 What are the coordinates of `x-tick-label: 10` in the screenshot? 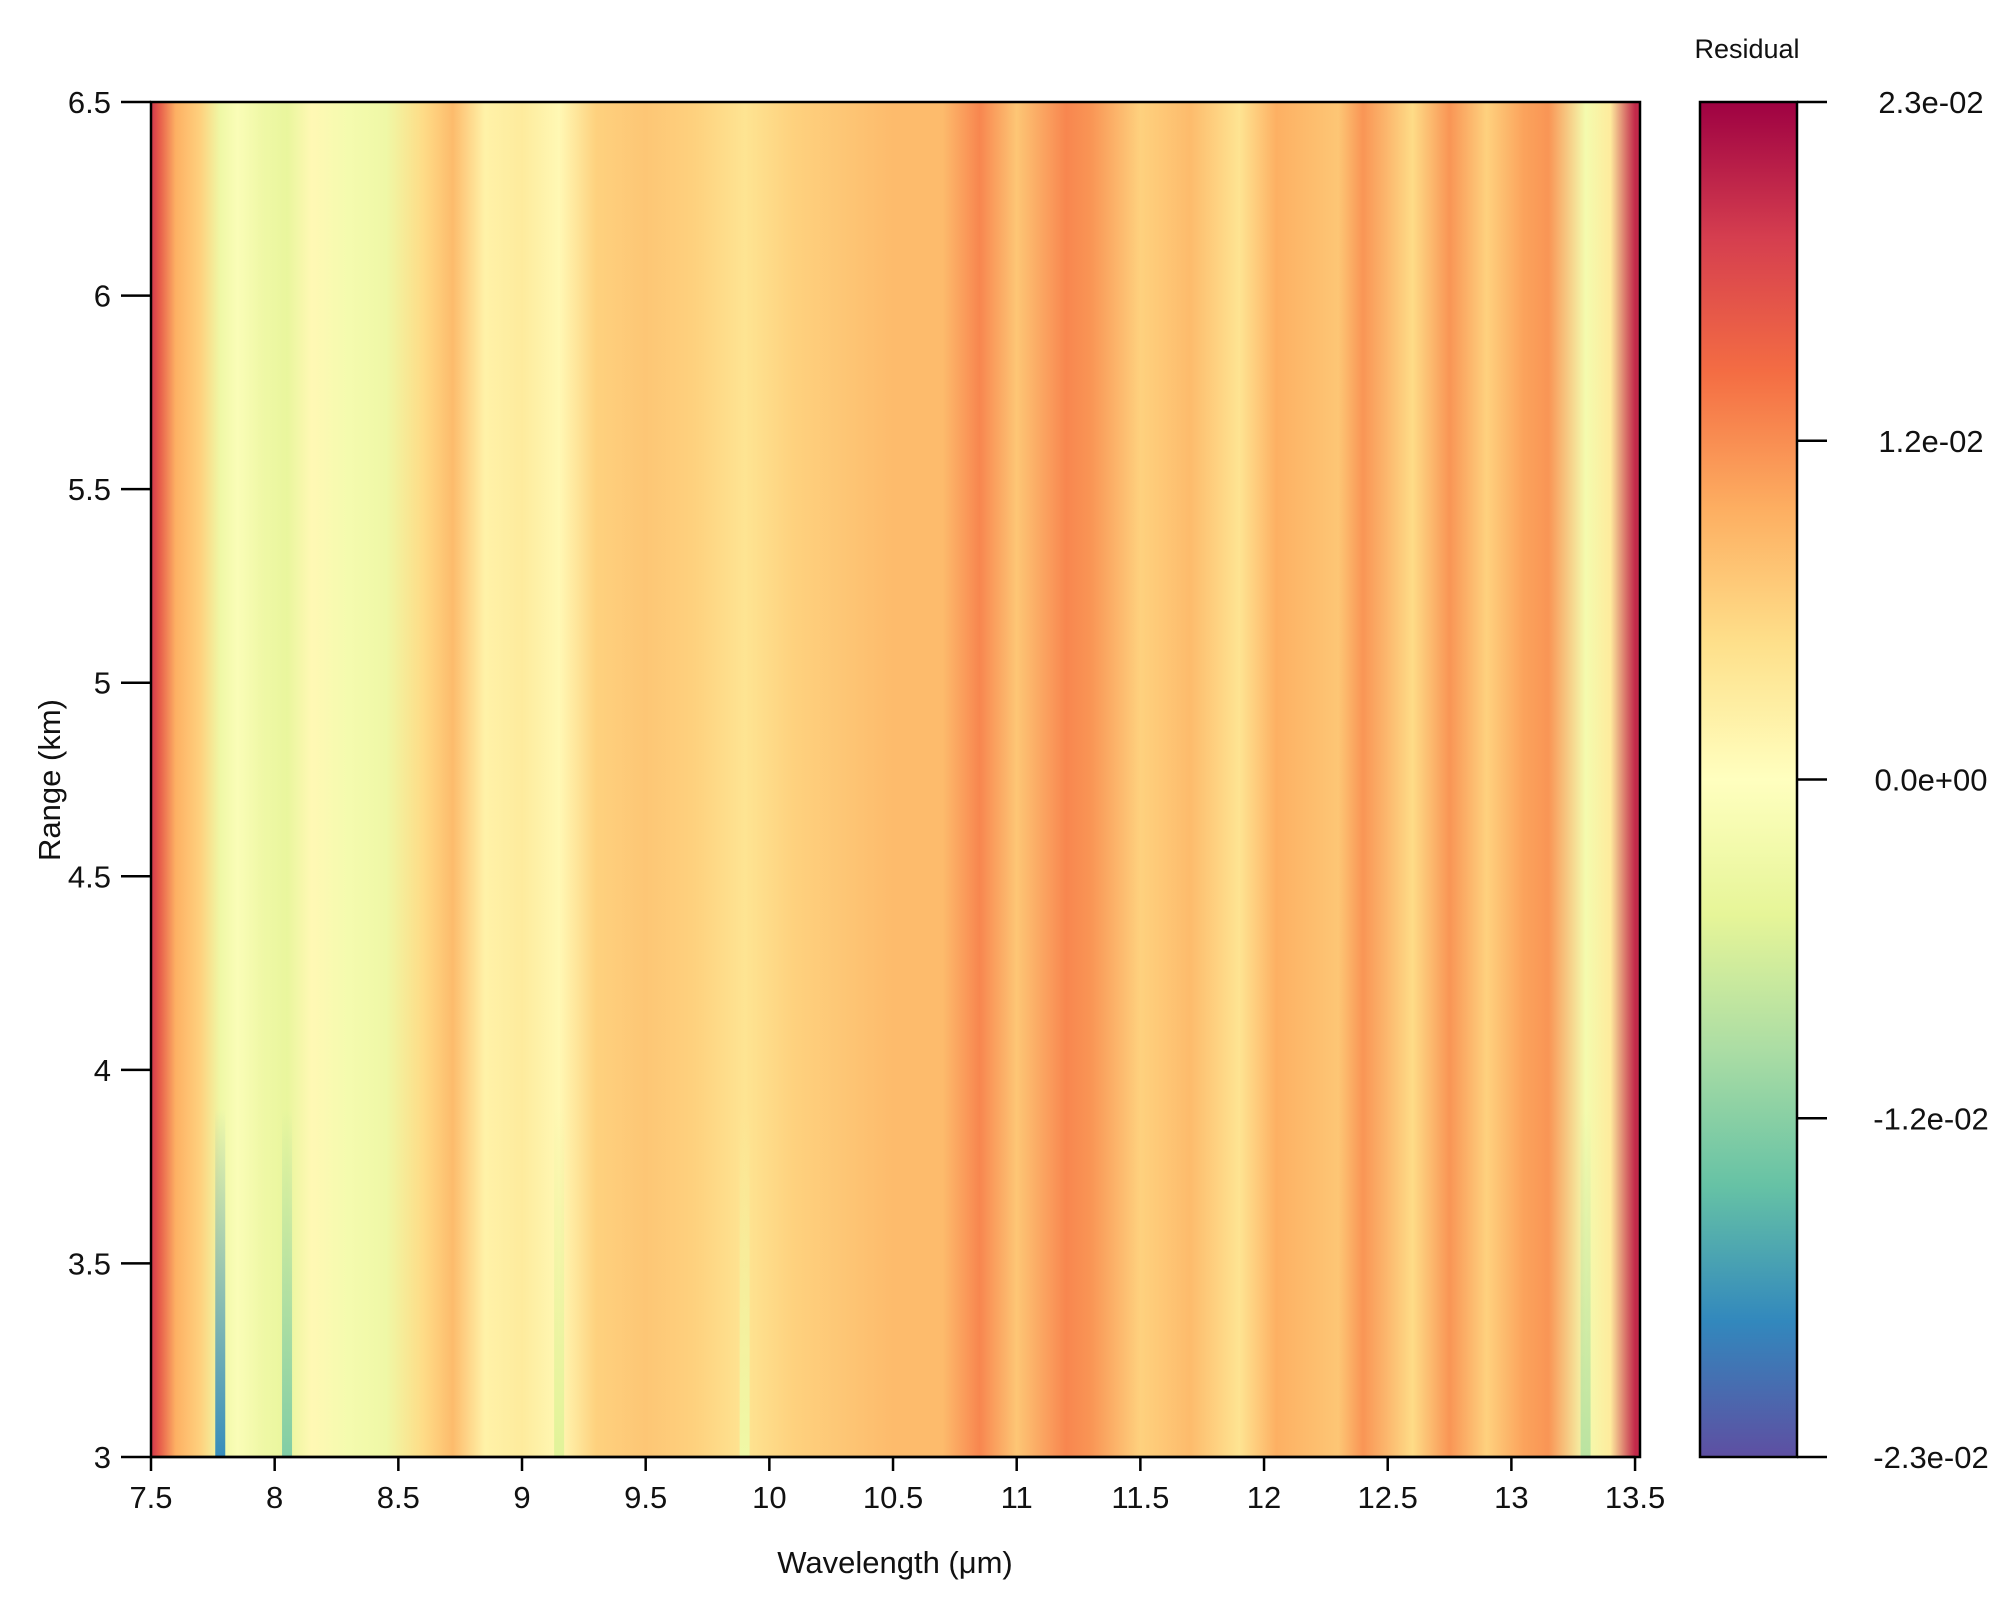 It's located at (769, 1497).